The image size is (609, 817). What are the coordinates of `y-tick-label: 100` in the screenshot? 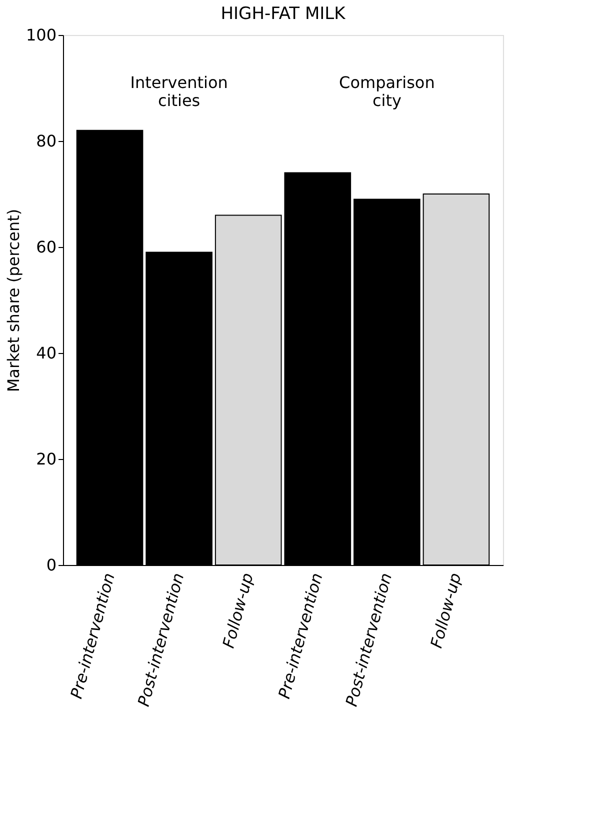 It's located at (41, 35).